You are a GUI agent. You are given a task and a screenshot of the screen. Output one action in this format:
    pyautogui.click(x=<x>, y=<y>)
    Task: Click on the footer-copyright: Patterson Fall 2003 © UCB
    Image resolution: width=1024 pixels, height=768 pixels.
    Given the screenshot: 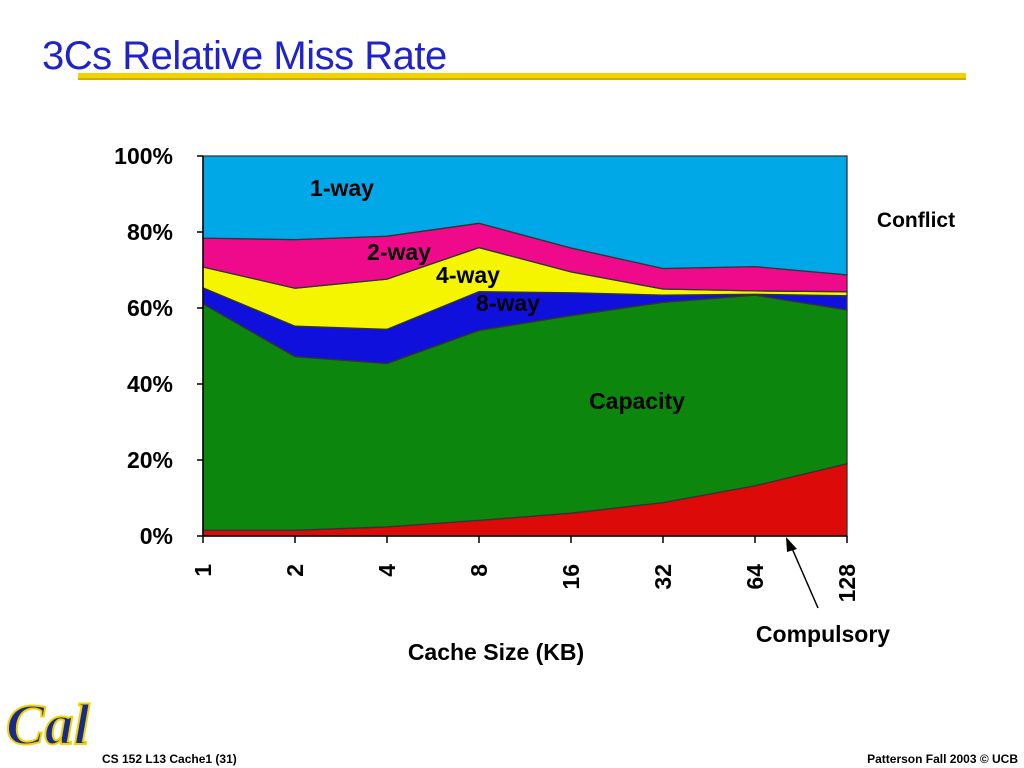 What is the action you would take?
    pyautogui.click(x=942, y=759)
    